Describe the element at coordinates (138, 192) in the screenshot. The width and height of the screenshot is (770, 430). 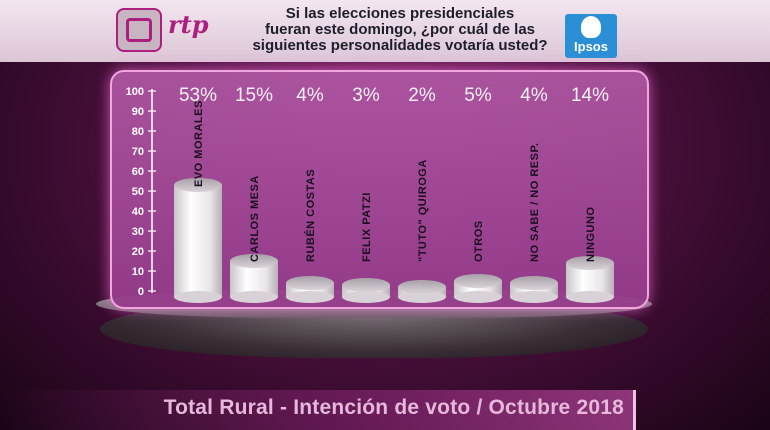
I see `y-tick-label: 50` at that location.